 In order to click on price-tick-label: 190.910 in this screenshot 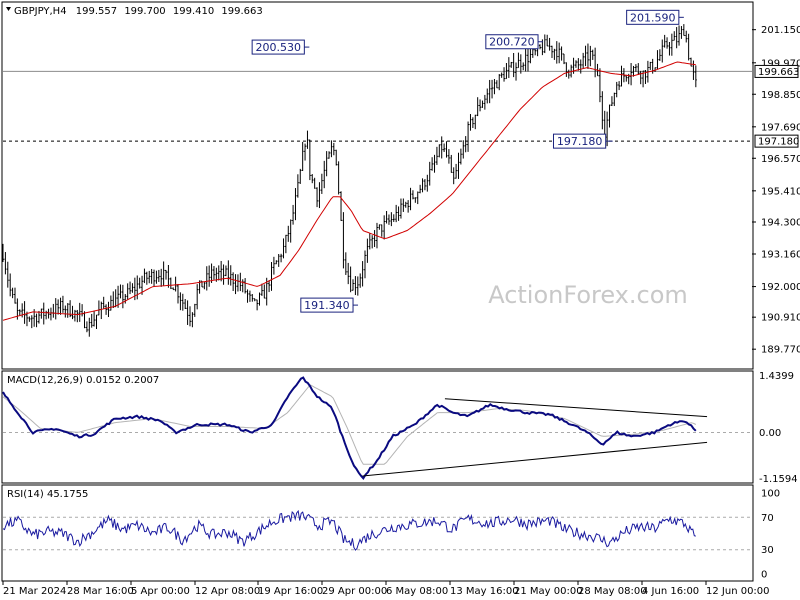, I will do `click(780, 318)`.